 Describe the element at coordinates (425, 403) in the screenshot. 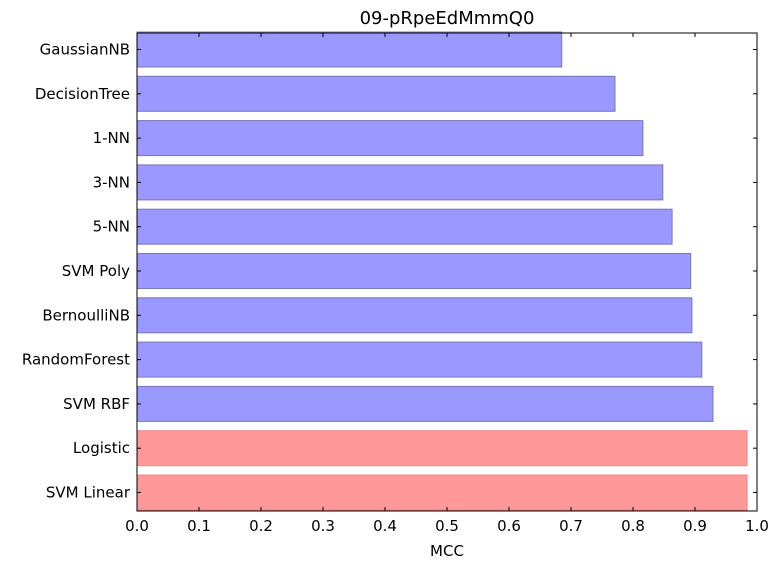

I see `bar-svm-rbf` at that location.